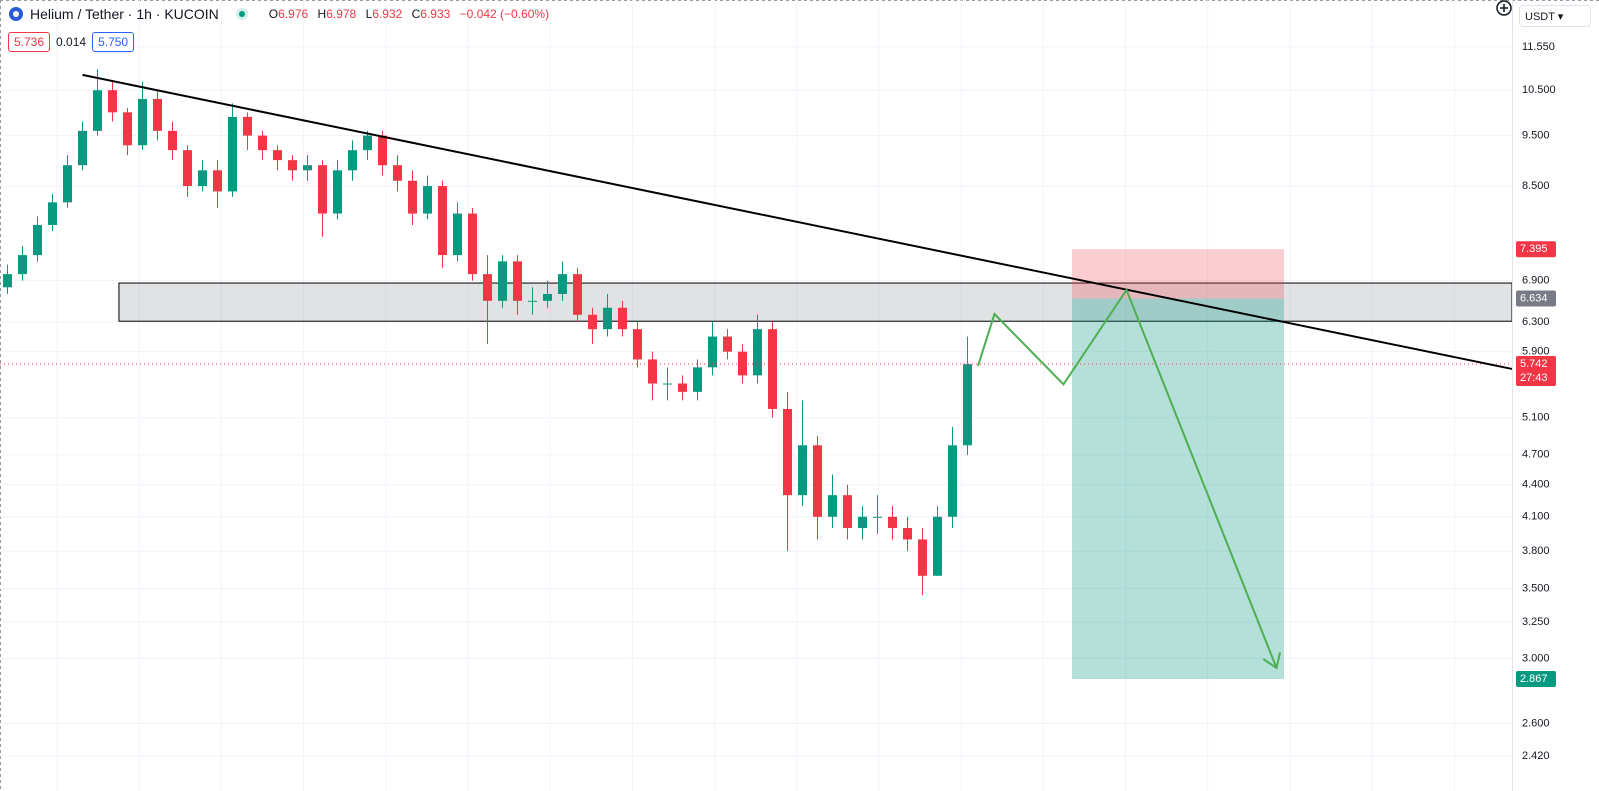 This screenshot has width=1599, height=791. What do you see at coordinates (1536, 588) in the screenshot?
I see `y-tick-label: 3.500` at bounding box center [1536, 588].